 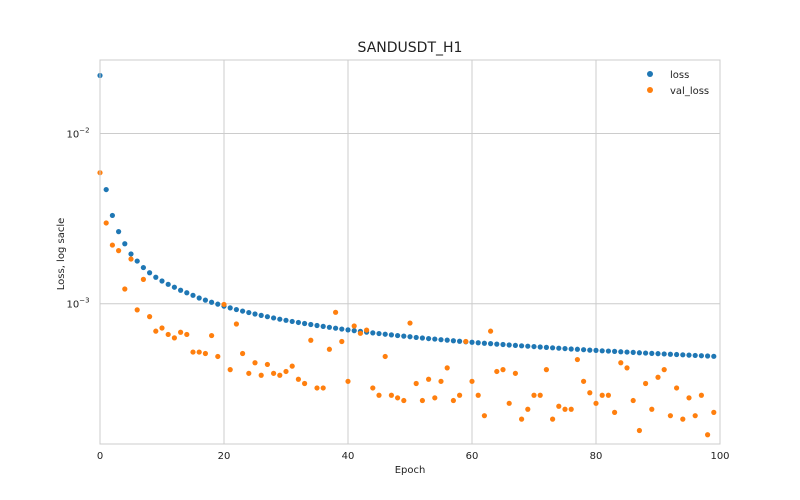 I want to click on x-tick-label: 20, so click(x=224, y=456).